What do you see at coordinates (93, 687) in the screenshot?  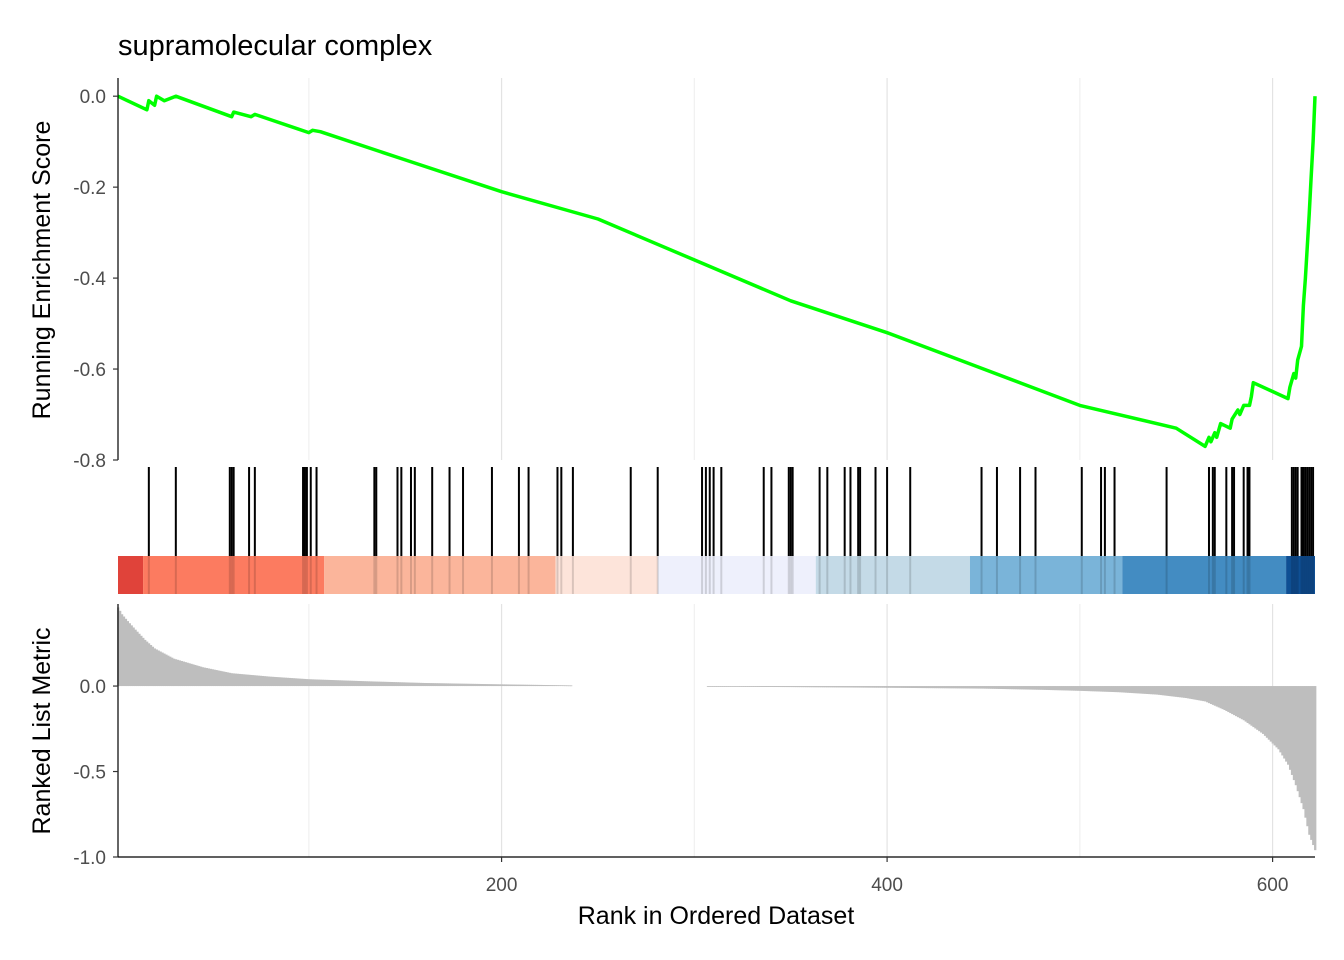 I see `ranked-metric-y-tick-label: 0.0` at bounding box center [93, 687].